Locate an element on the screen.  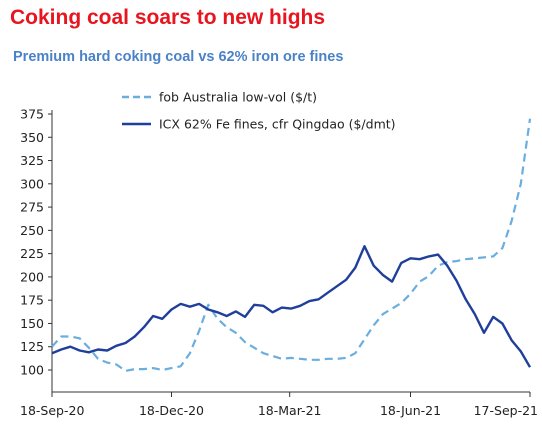
x-tick-label: 18-Dec-20 is located at coordinates (171, 410).